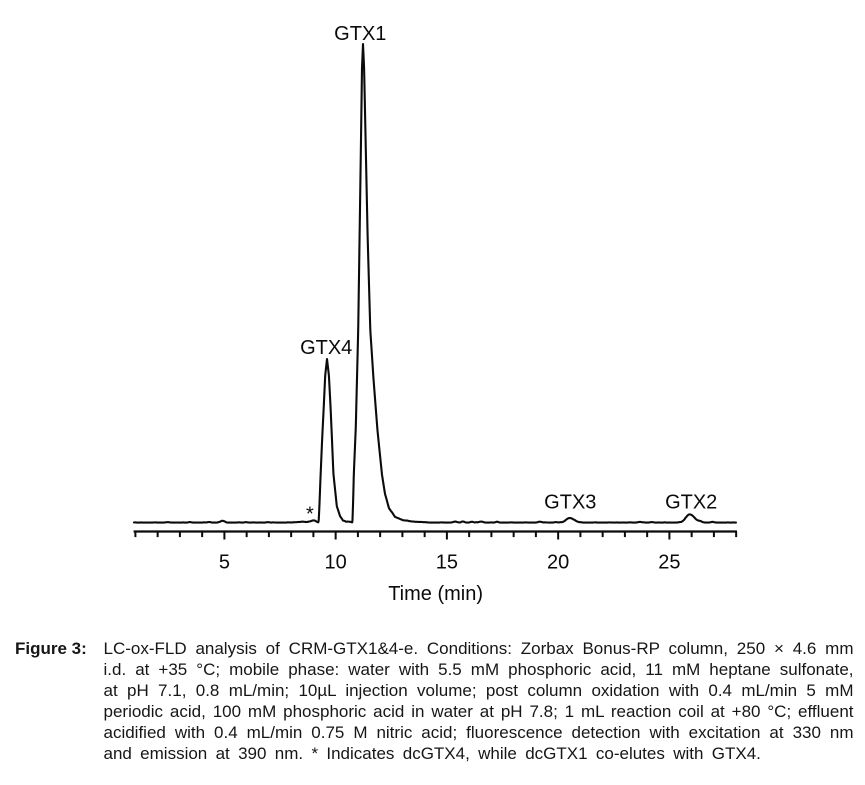 This screenshot has height=785, width=865. What do you see at coordinates (447, 562) in the screenshot?
I see `svg-text: 15` at bounding box center [447, 562].